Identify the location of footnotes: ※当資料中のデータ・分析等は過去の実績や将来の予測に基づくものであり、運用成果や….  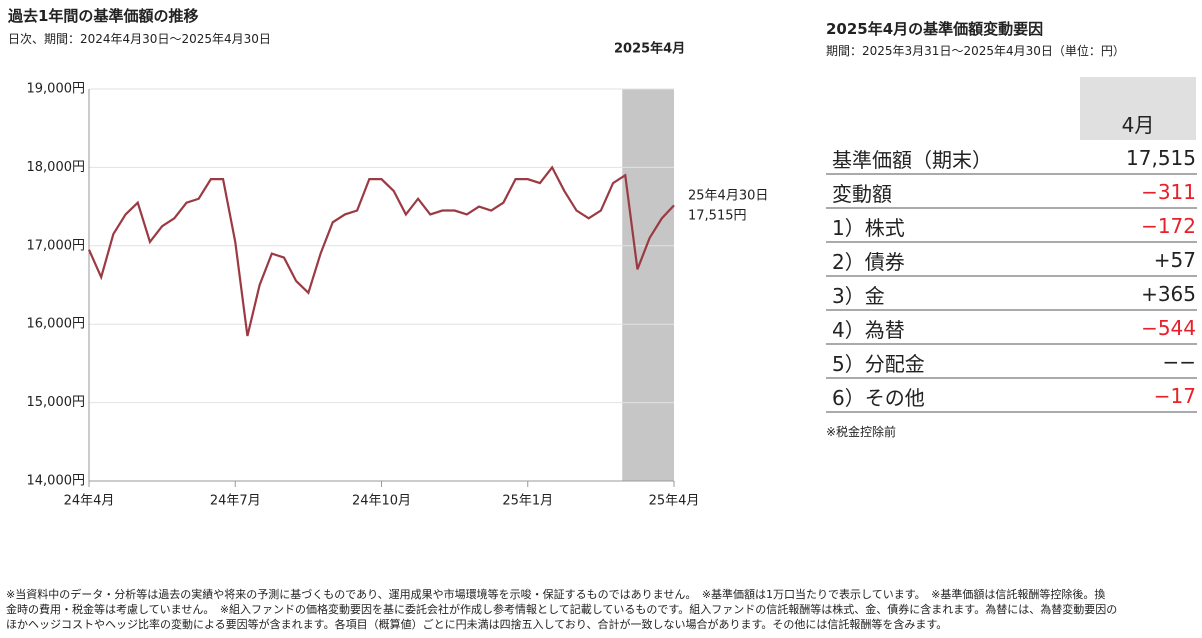
(561, 609).